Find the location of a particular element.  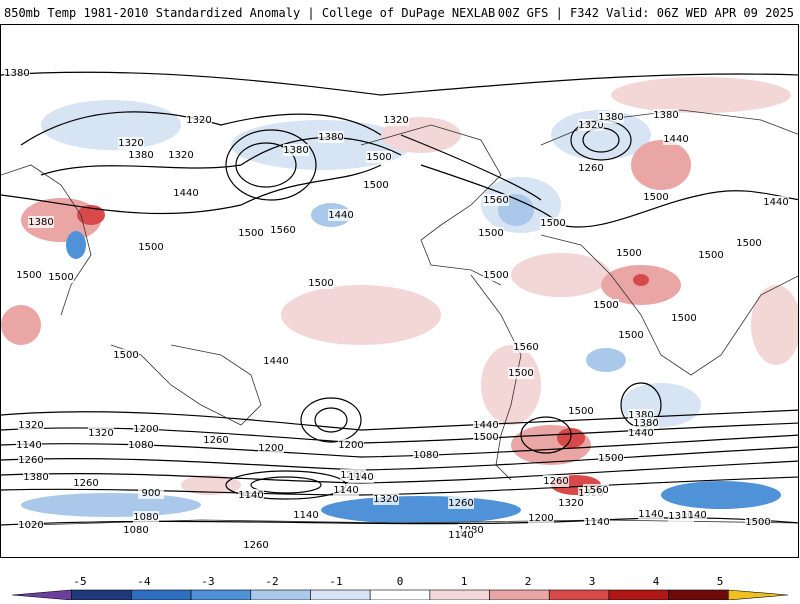

colorbar-tick-label: -4 is located at coordinates (144, 581).